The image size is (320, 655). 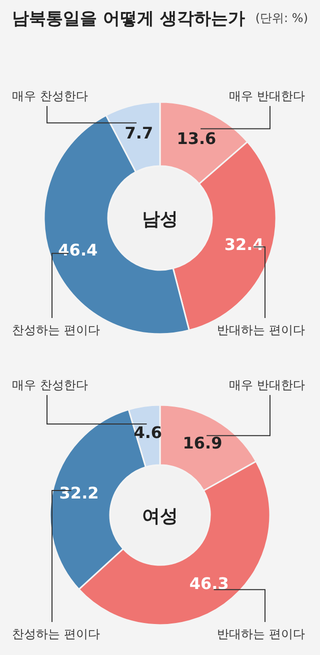 I want to click on text: 여성, so click(x=160, y=516).